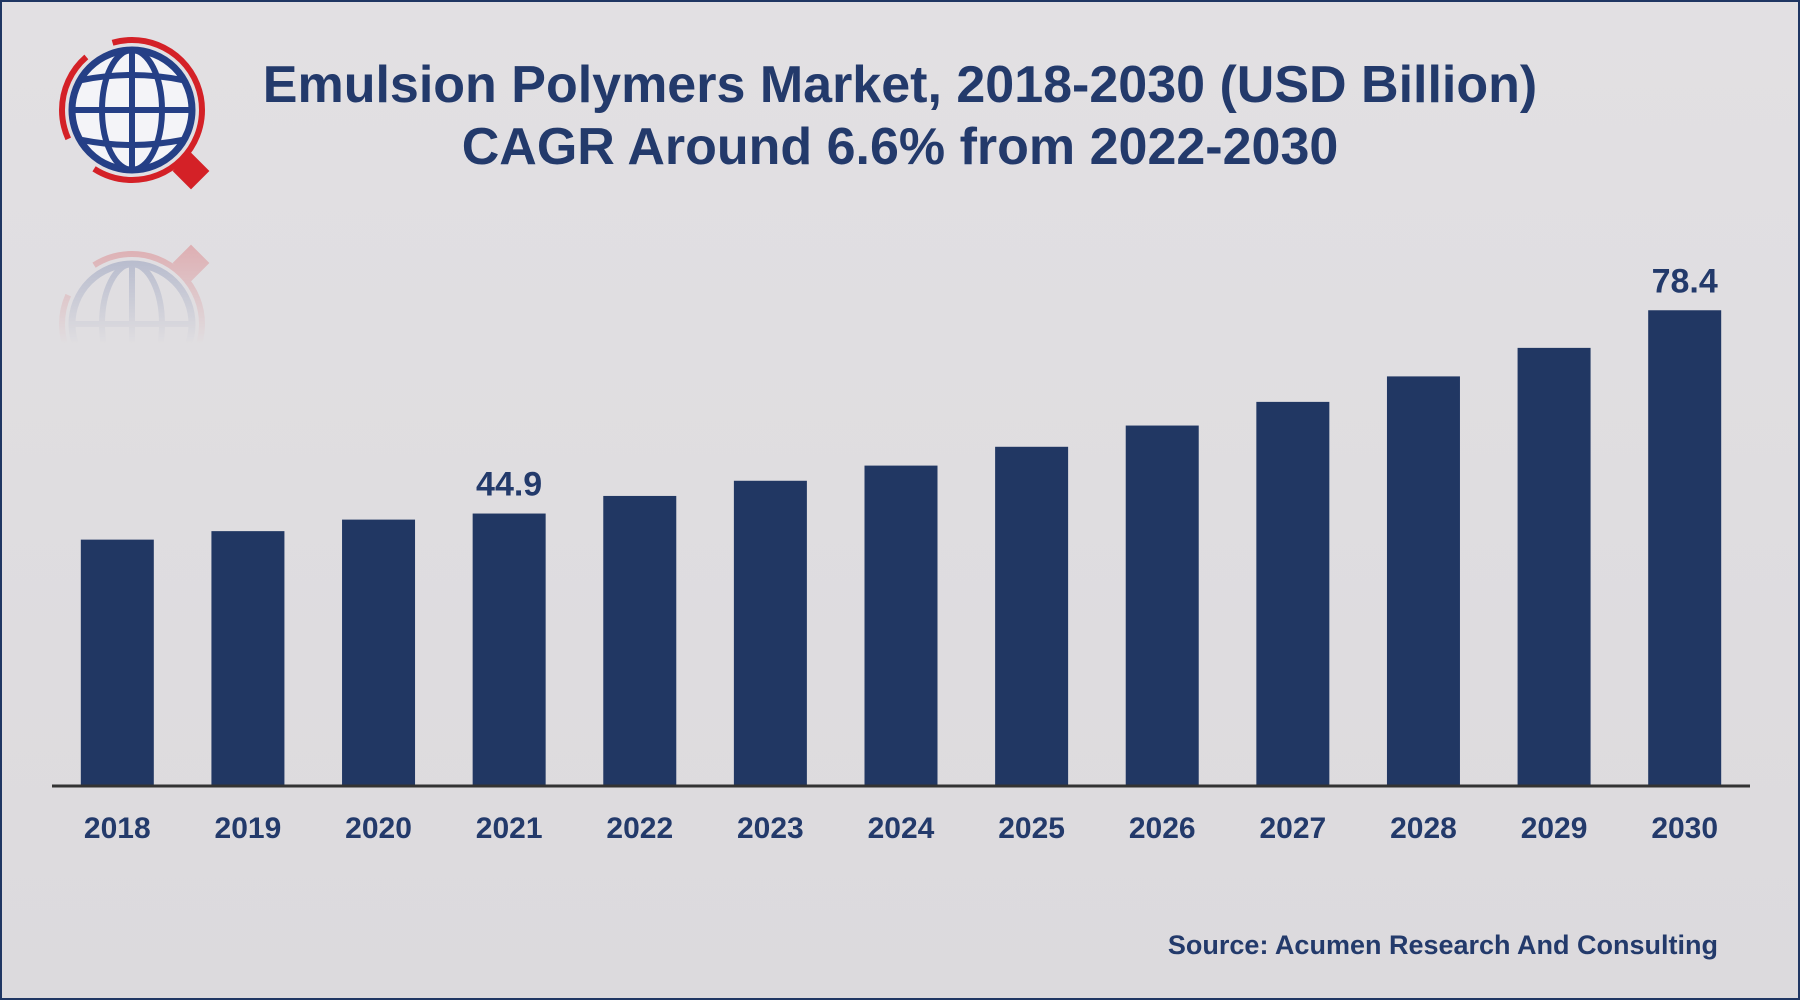 The width and height of the screenshot is (1800, 1000). Describe the element at coordinates (1685, 281) in the screenshot. I see `data-label-2030: 78.4` at that location.